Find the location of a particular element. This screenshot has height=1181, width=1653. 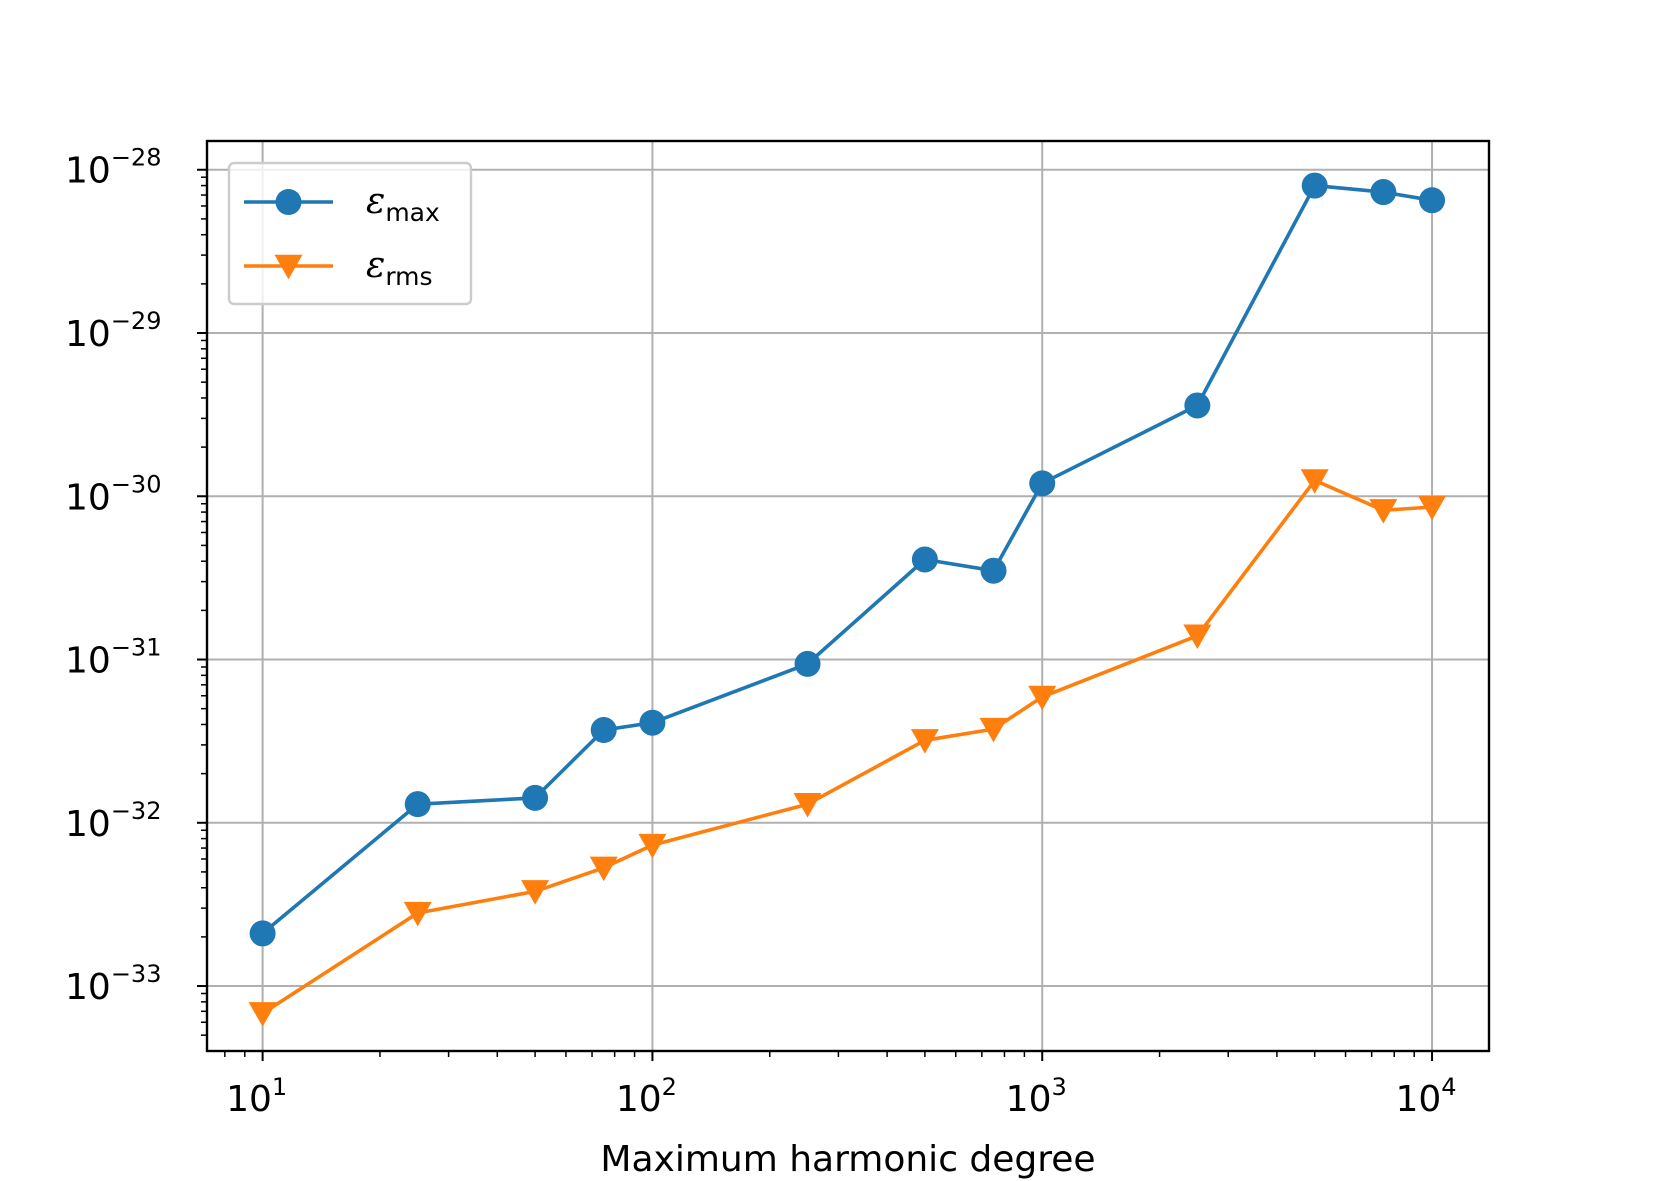

legend-marker-rms is located at coordinates (288, 267).